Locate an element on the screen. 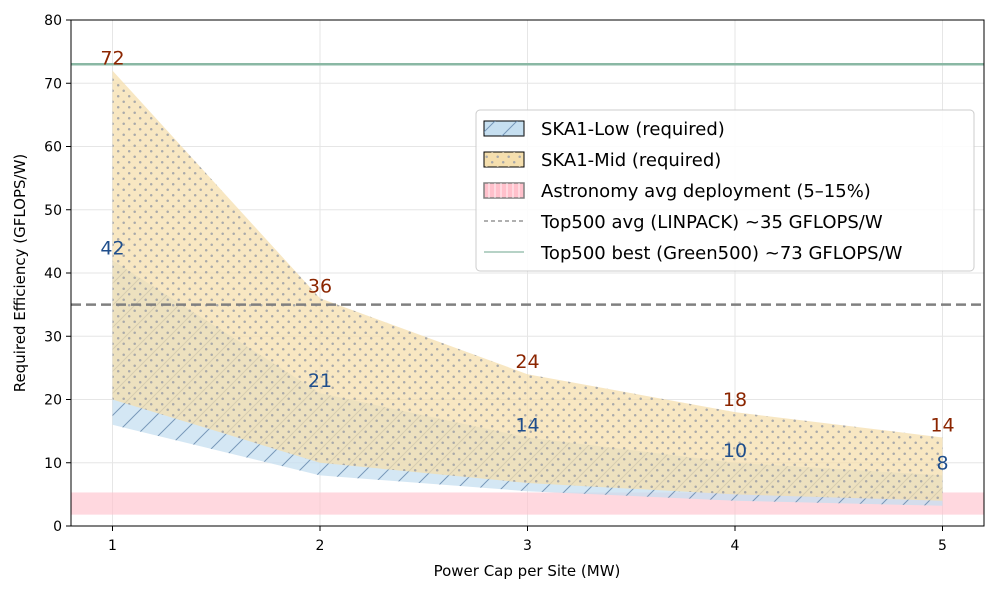 Image resolution: width=997 pixels, height=592 pixels. x-axis-ticks: 1 2 3 4 5 is located at coordinates (527, 540).